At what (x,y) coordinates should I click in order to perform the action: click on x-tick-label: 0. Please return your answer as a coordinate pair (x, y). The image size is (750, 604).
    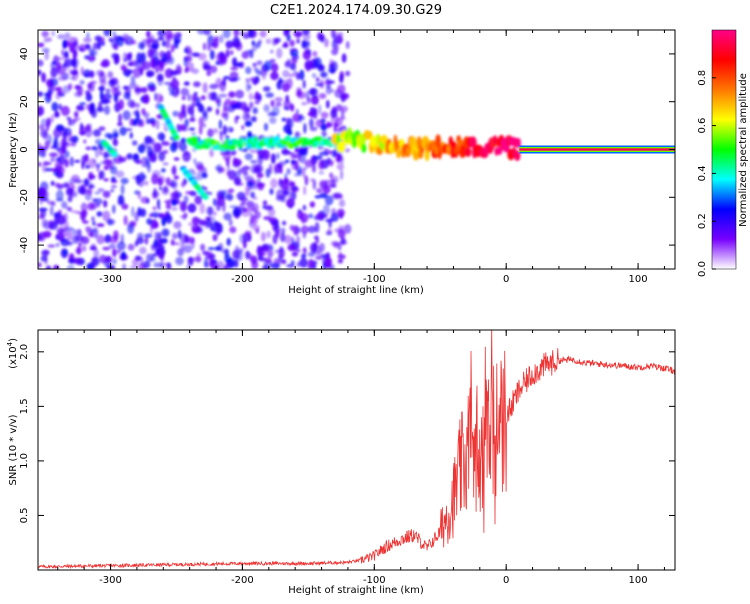
    Looking at the image, I should click on (506, 279).